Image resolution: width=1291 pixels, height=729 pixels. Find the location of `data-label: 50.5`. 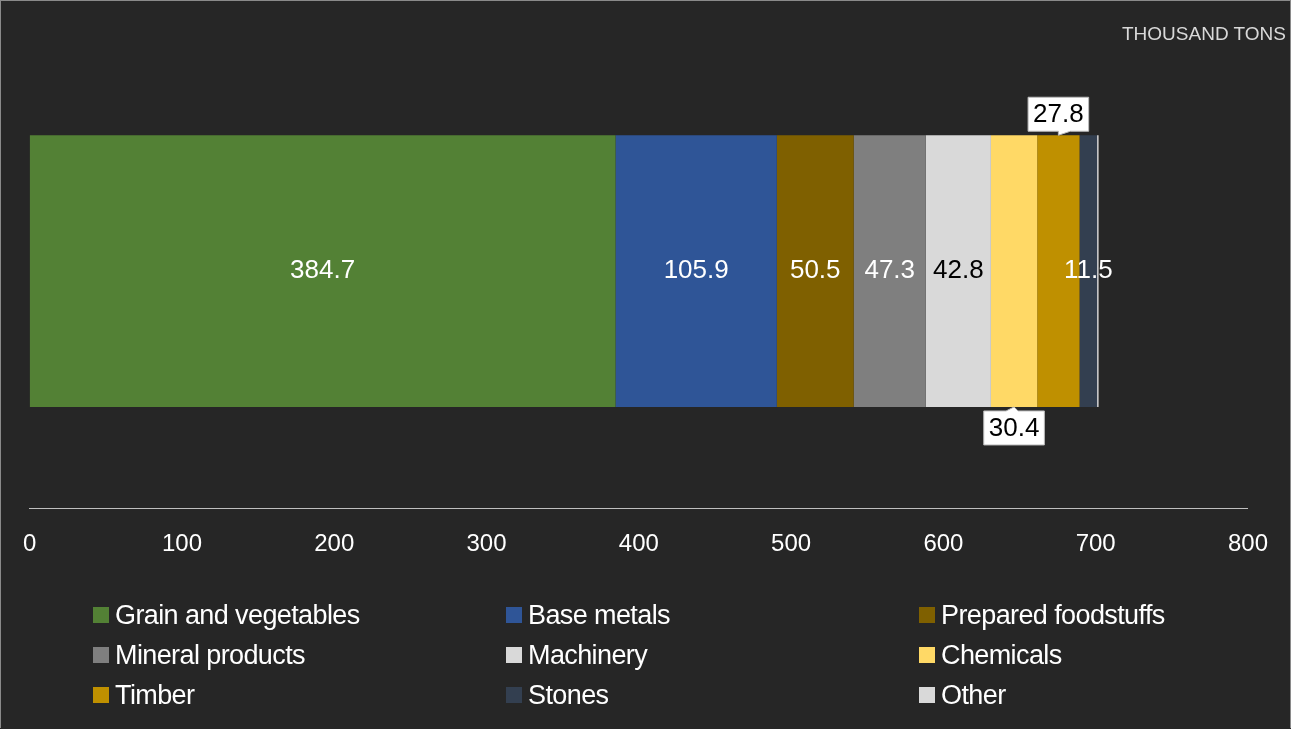

data-label: 50.5 is located at coordinates (815, 269).